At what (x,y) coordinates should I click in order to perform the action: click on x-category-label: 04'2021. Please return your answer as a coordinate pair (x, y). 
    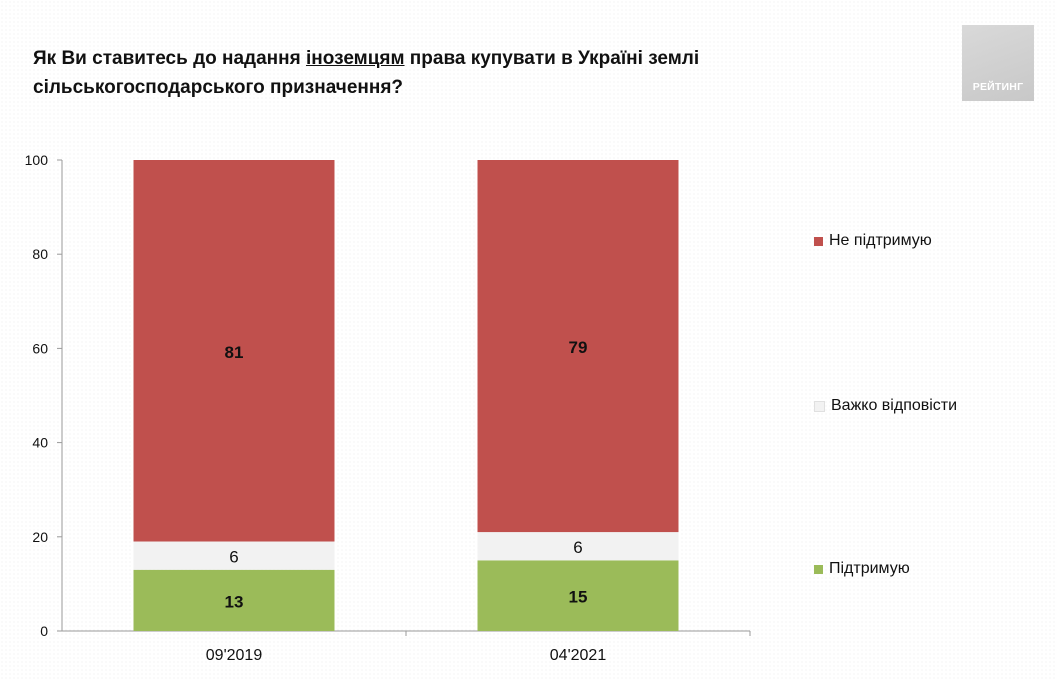
    Looking at the image, I should click on (578, 655).